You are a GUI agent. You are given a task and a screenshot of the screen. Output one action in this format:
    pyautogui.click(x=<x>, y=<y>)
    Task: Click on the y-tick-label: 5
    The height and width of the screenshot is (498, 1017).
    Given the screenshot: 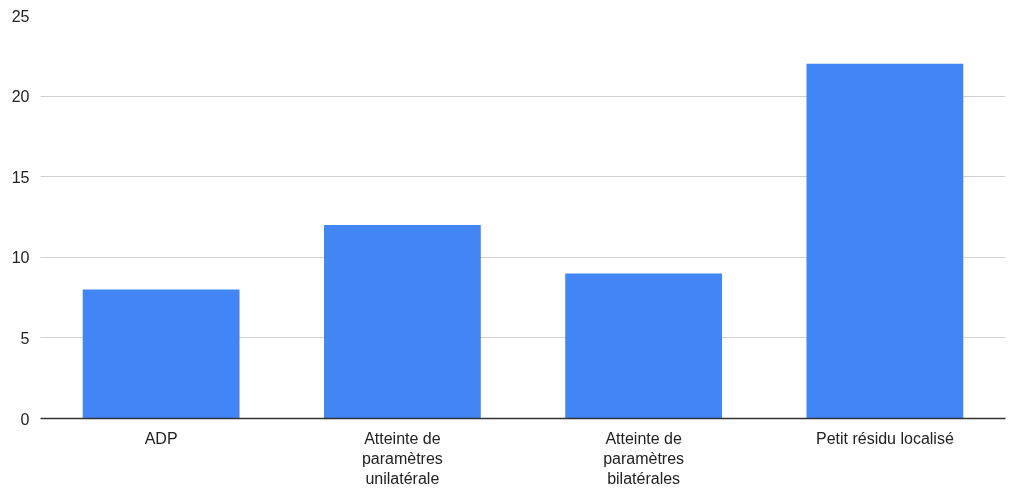 What is the action you would take?
    pyautogui.click(x=25, y=338)
    